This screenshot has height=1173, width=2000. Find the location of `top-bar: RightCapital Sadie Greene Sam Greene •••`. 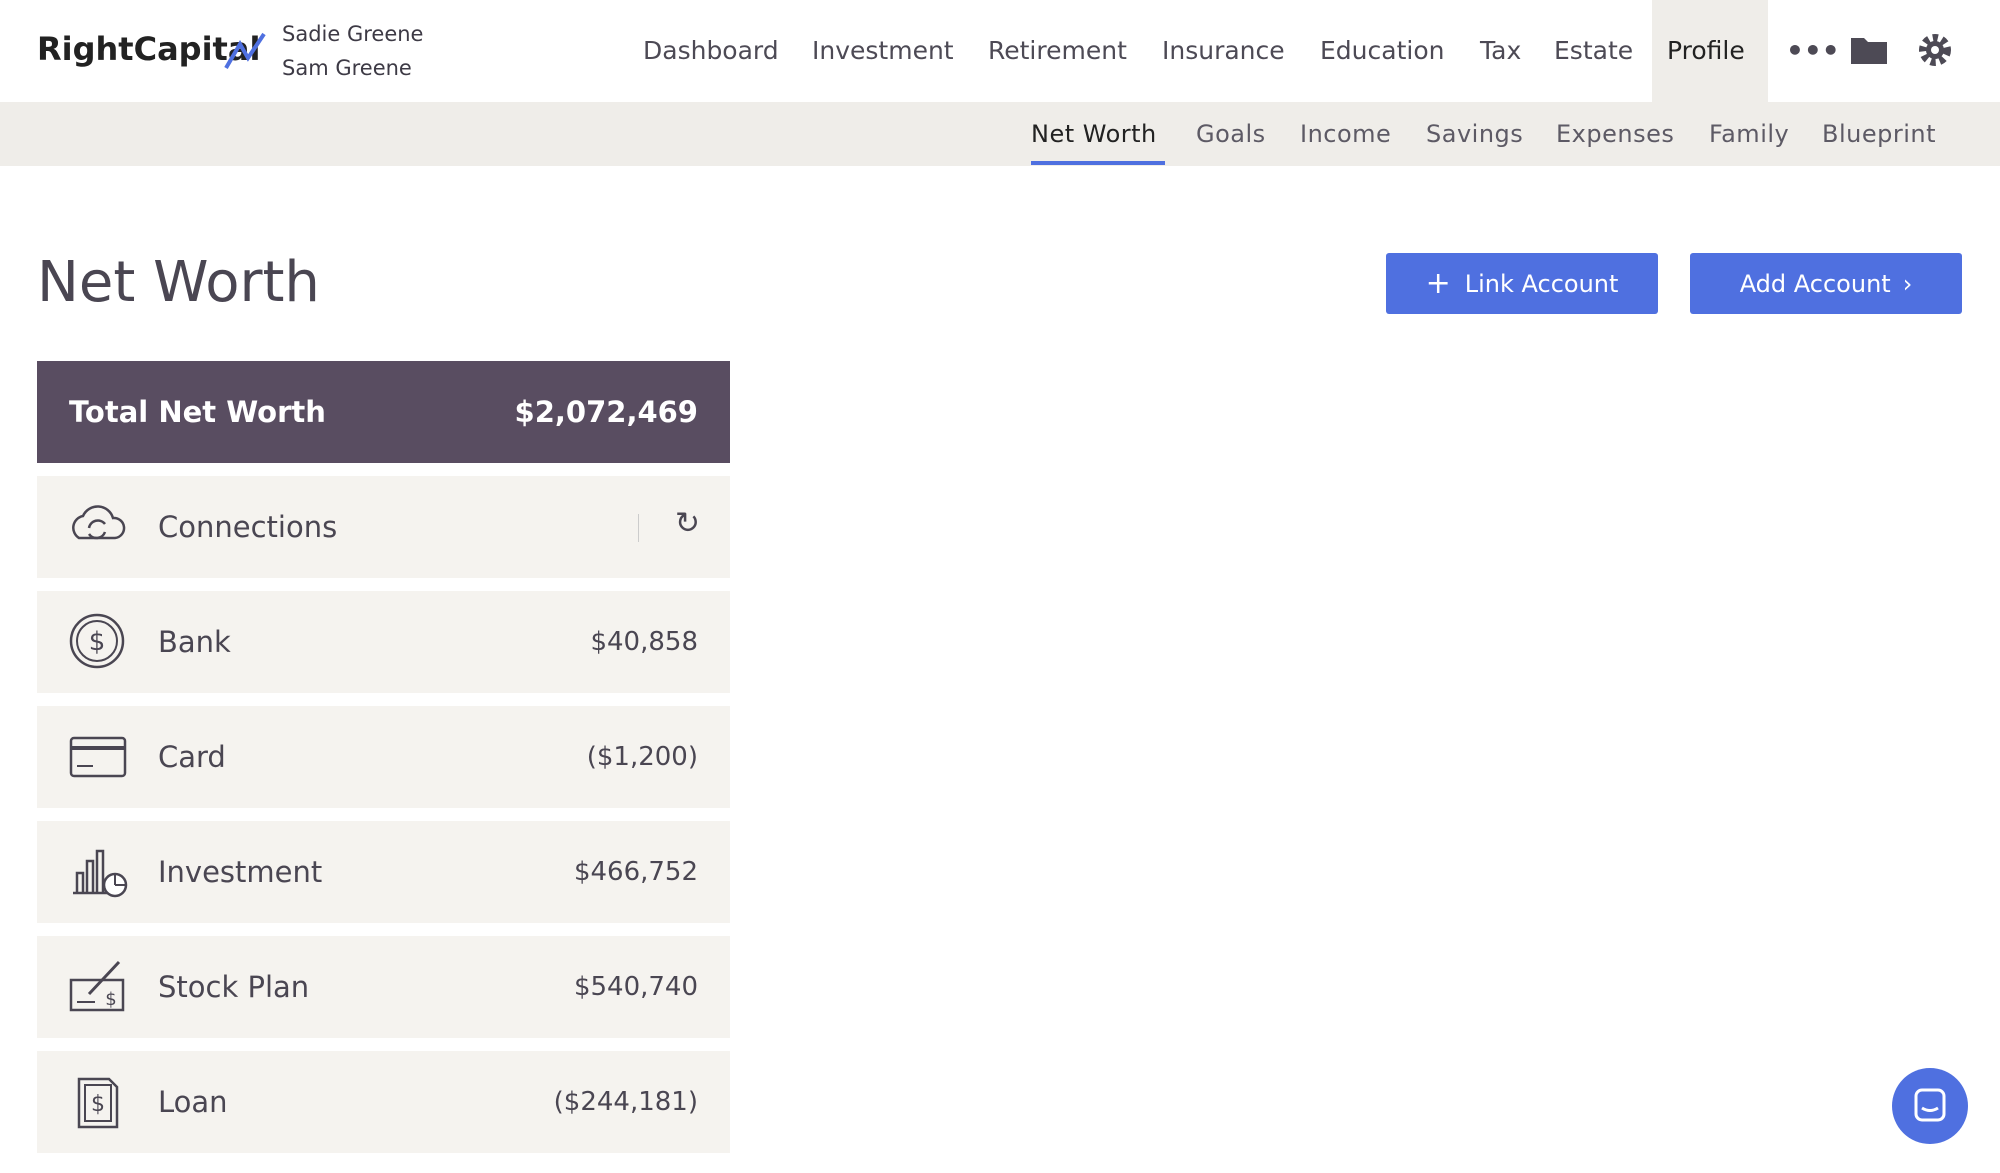

top-bar: RightCapital Sadie Greene Sam Greene ••• is located at coordinates (1000, 51).